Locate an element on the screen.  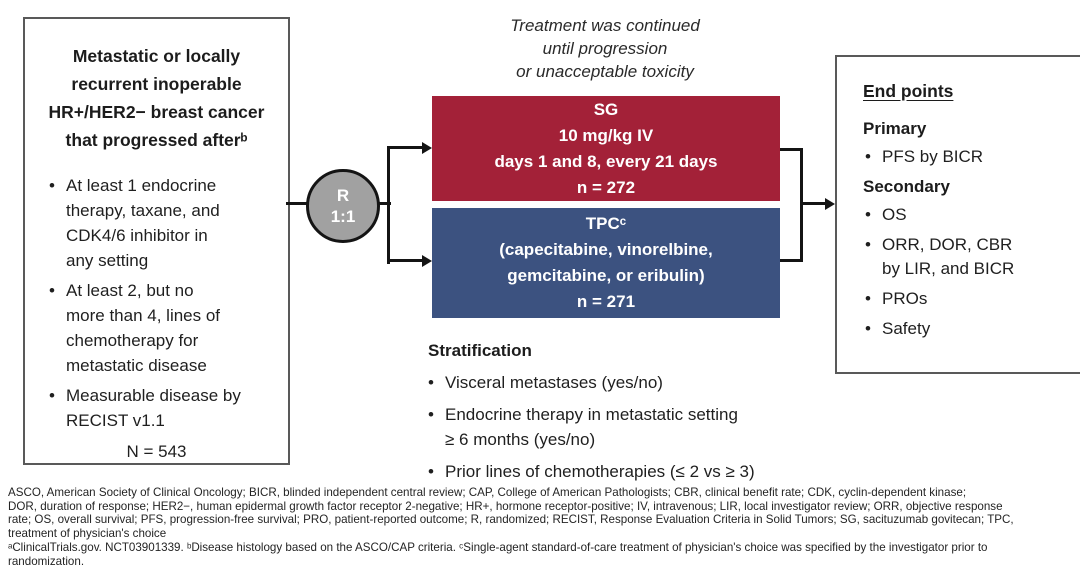
endpoint-item: PROs is located at coordinates (972, 299).